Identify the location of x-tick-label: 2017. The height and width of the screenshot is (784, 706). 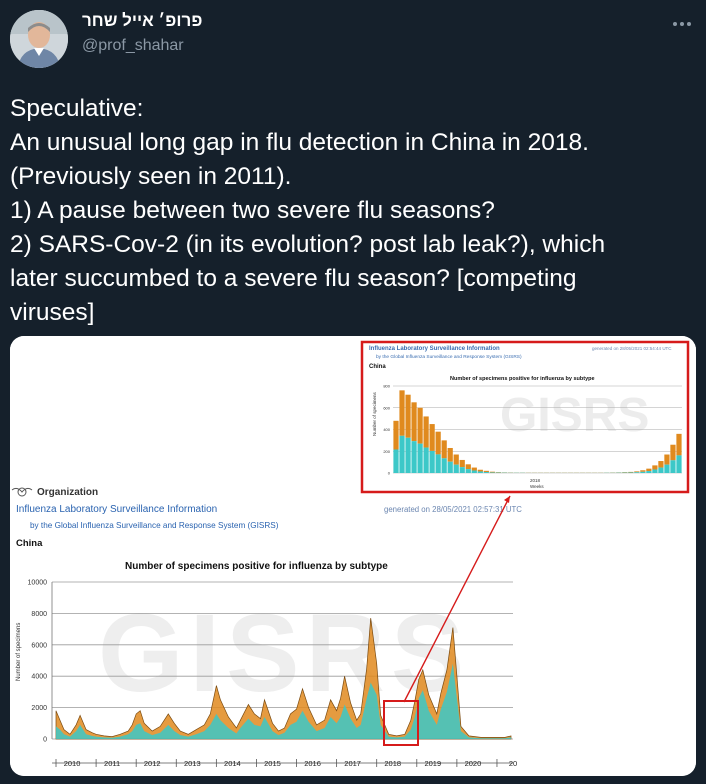
(352, 763).